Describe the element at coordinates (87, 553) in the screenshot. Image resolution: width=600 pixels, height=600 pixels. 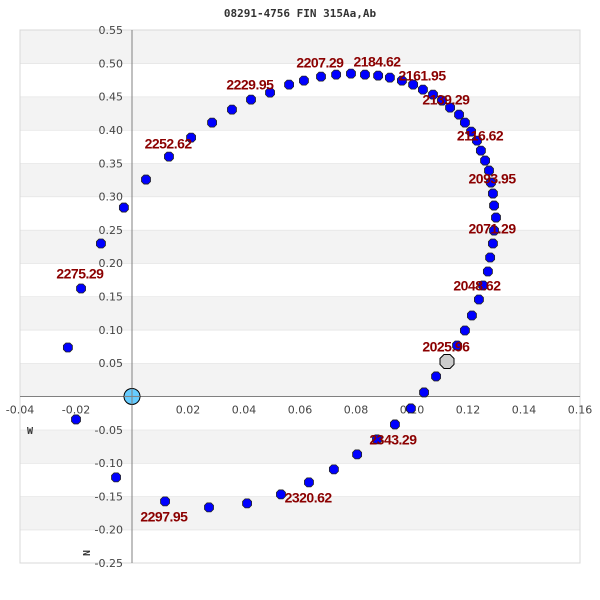
I see `north-direction-label: N` at that location.